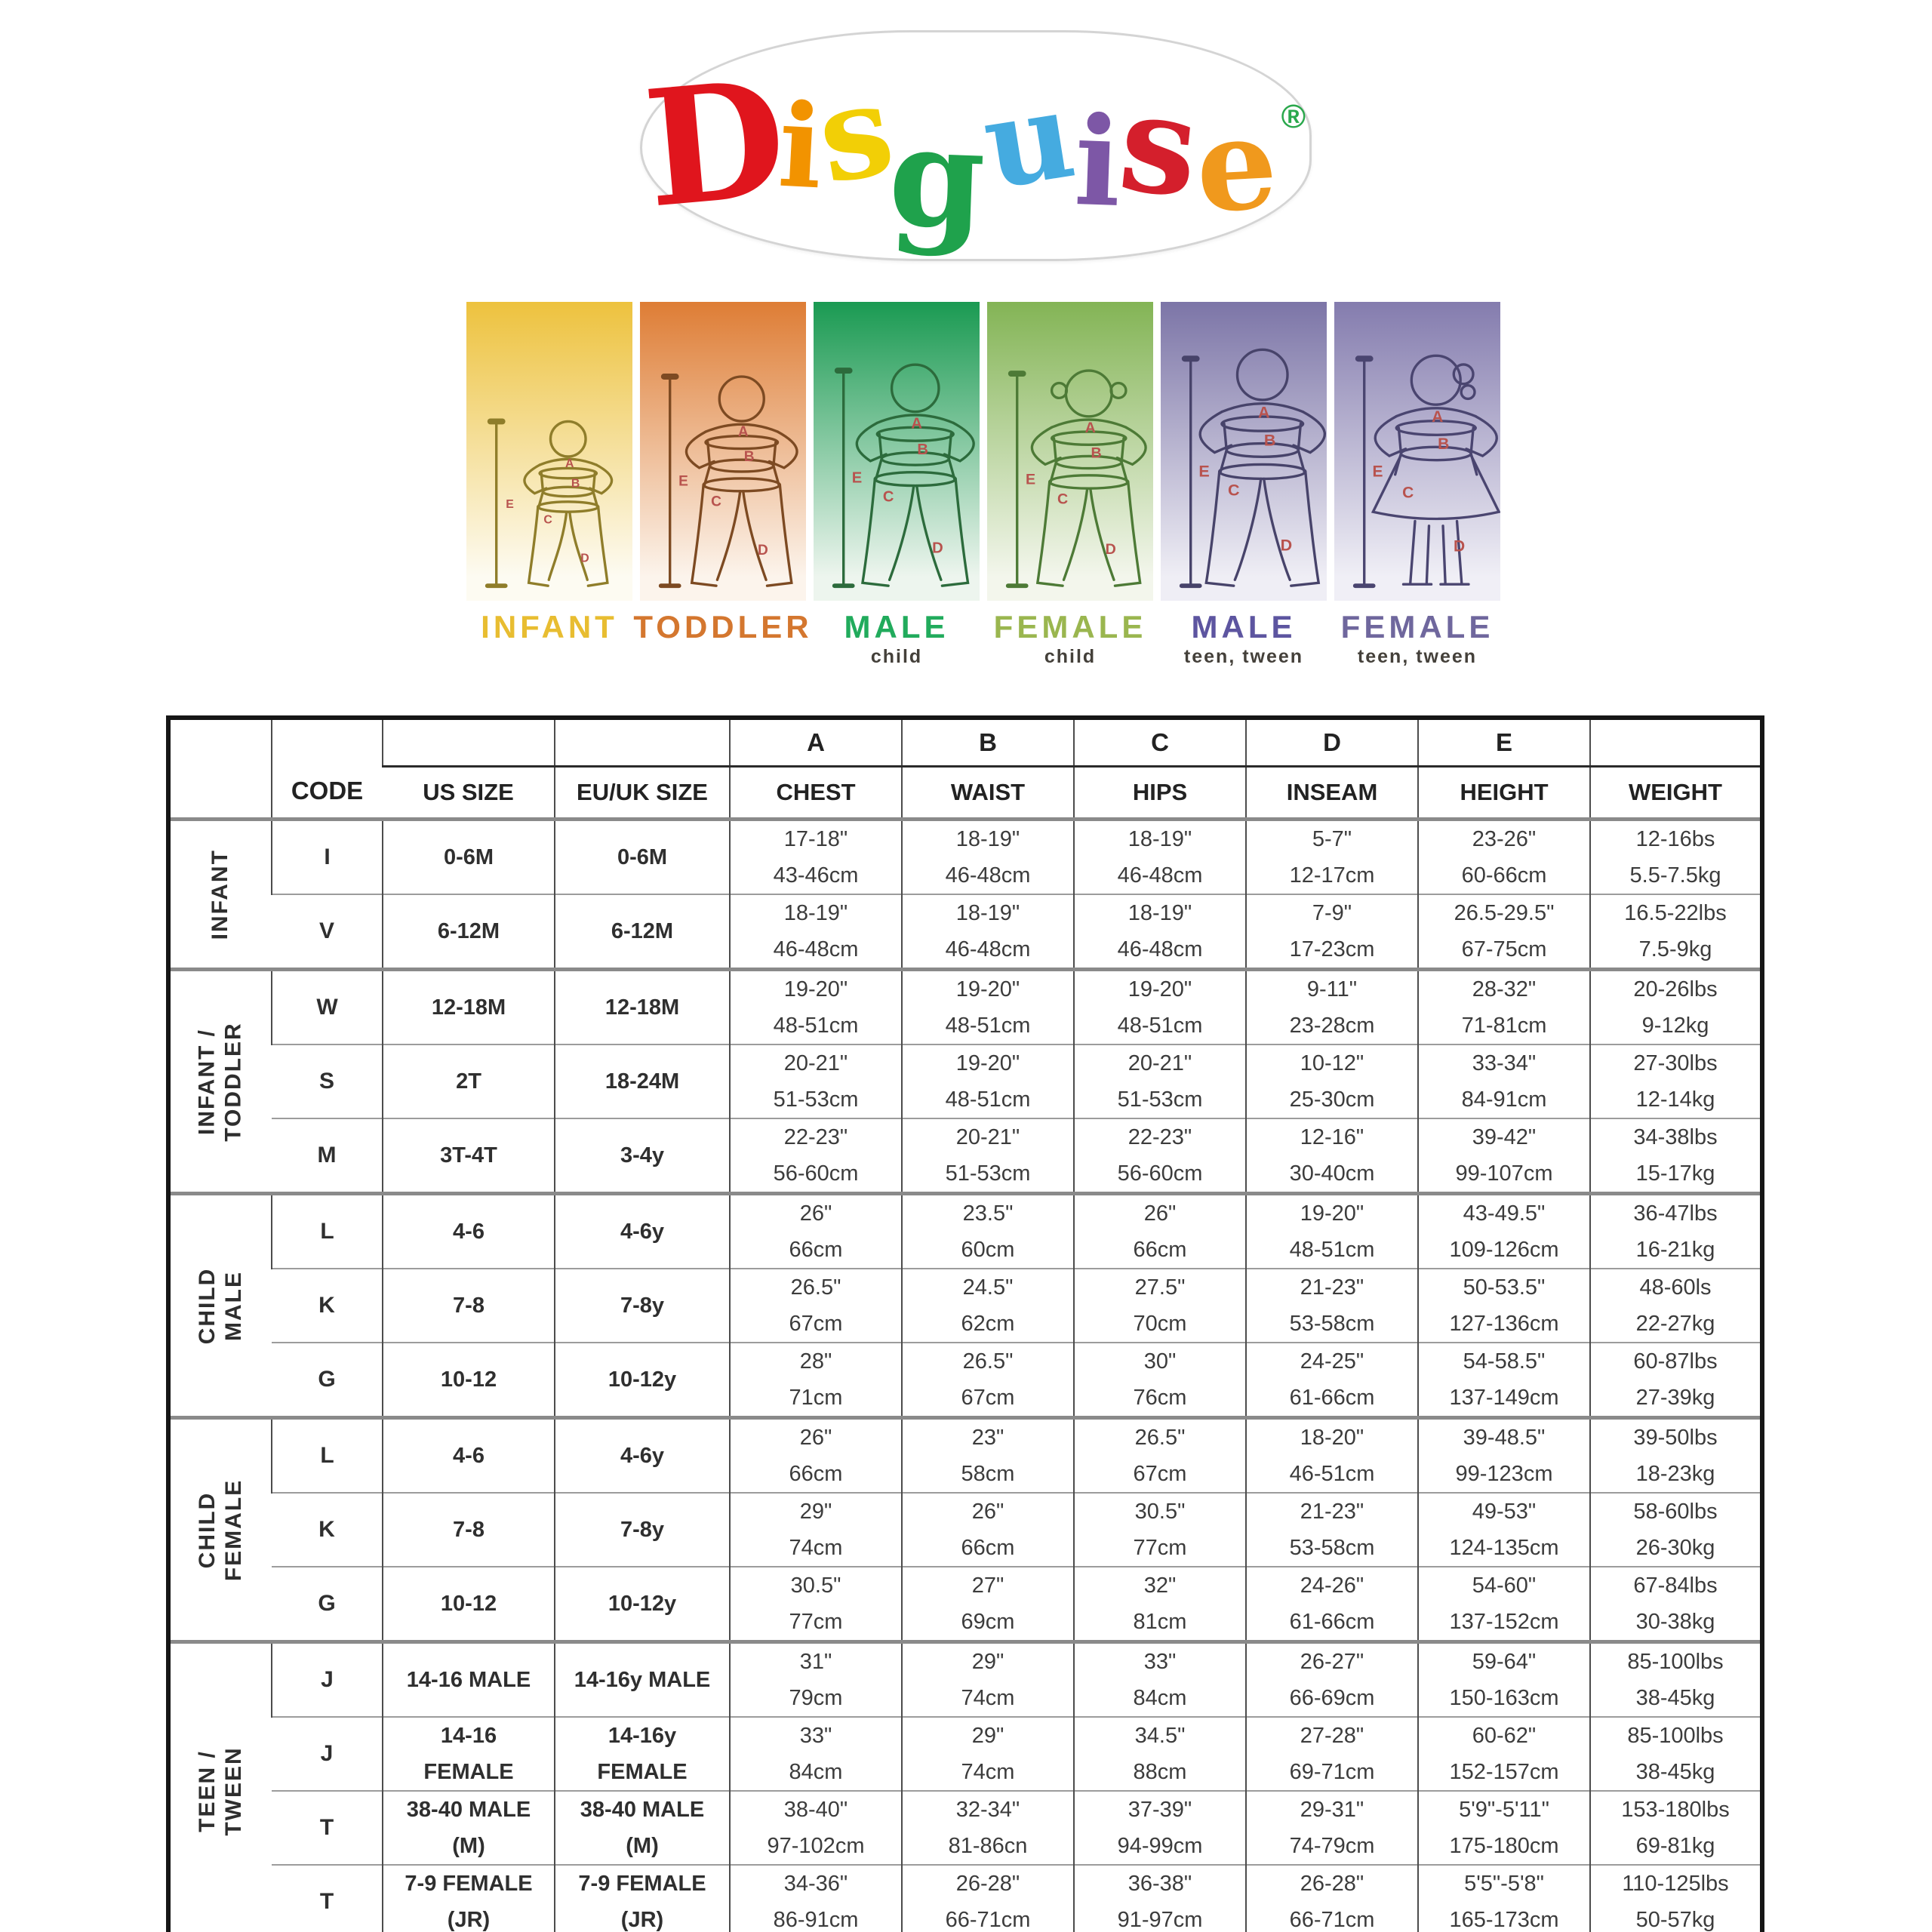  What do you see at coordinates (815, 1809) in the screenshot?
I see `cell-line: 38-40"` at bounding box center [815, 1809].